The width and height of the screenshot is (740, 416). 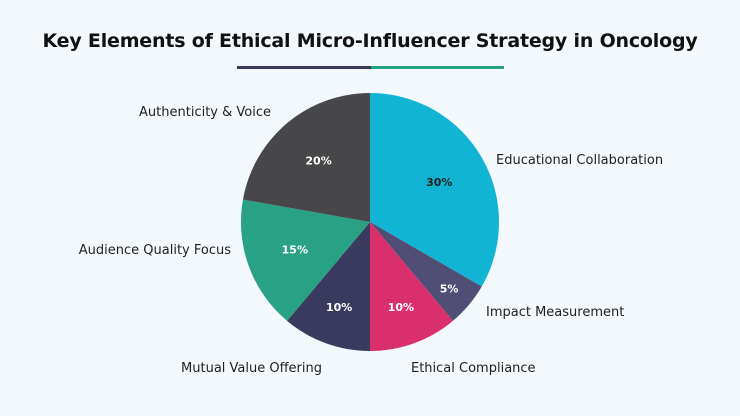 I want to click on pie-slice-educational-collaboration, so click(x=434, y=190).